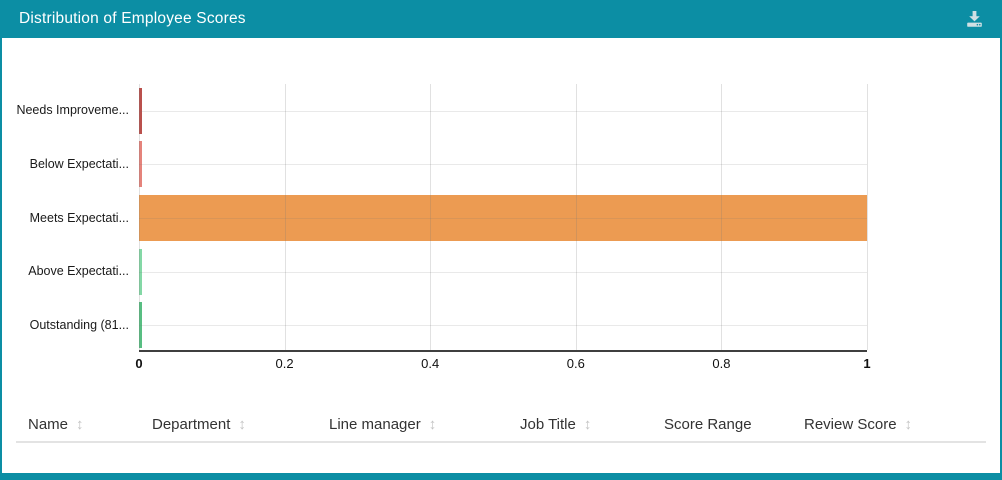 This screenshot has width=1002, height=480. Describe the element at coordinates (501, 19) in the screenshot. I see `card-header: Distribution of Employee Scores` at that location.